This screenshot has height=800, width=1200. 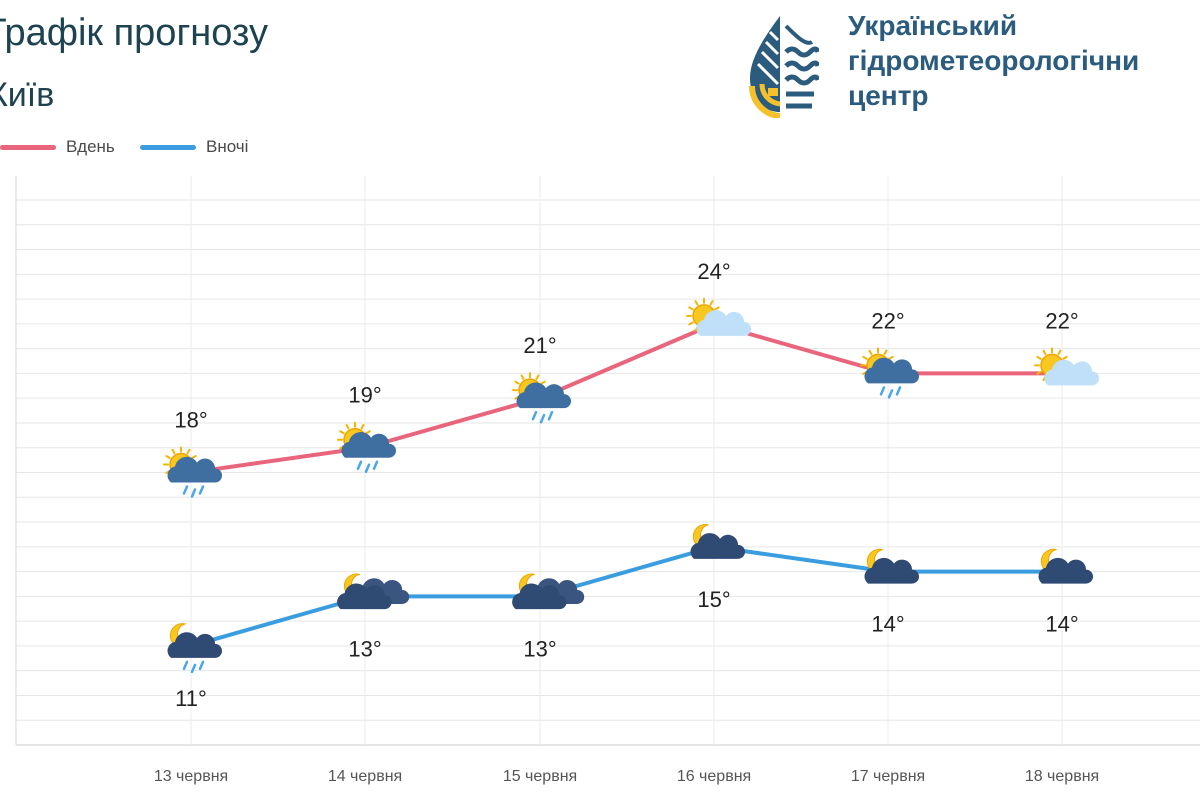 I want to click on day-temp-label: 18°, so click(x=190, y=420).